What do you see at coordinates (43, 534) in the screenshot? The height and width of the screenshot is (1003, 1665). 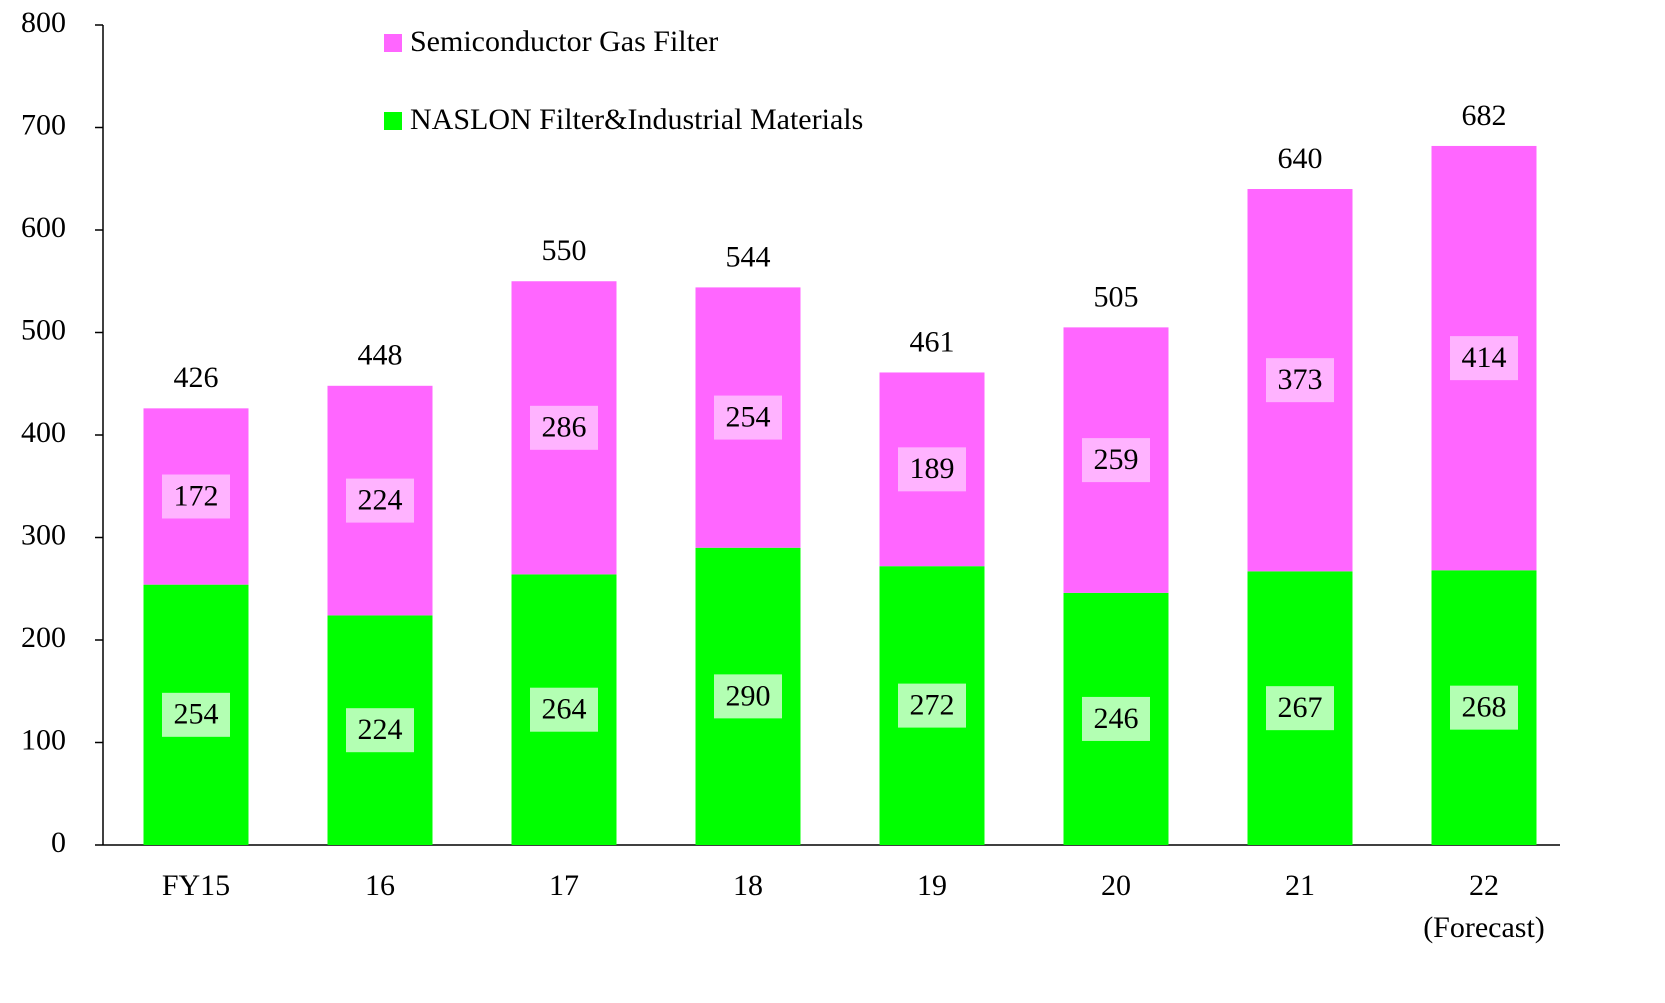 I see `y-tick-label: 300` at bounding box center [43, 534].